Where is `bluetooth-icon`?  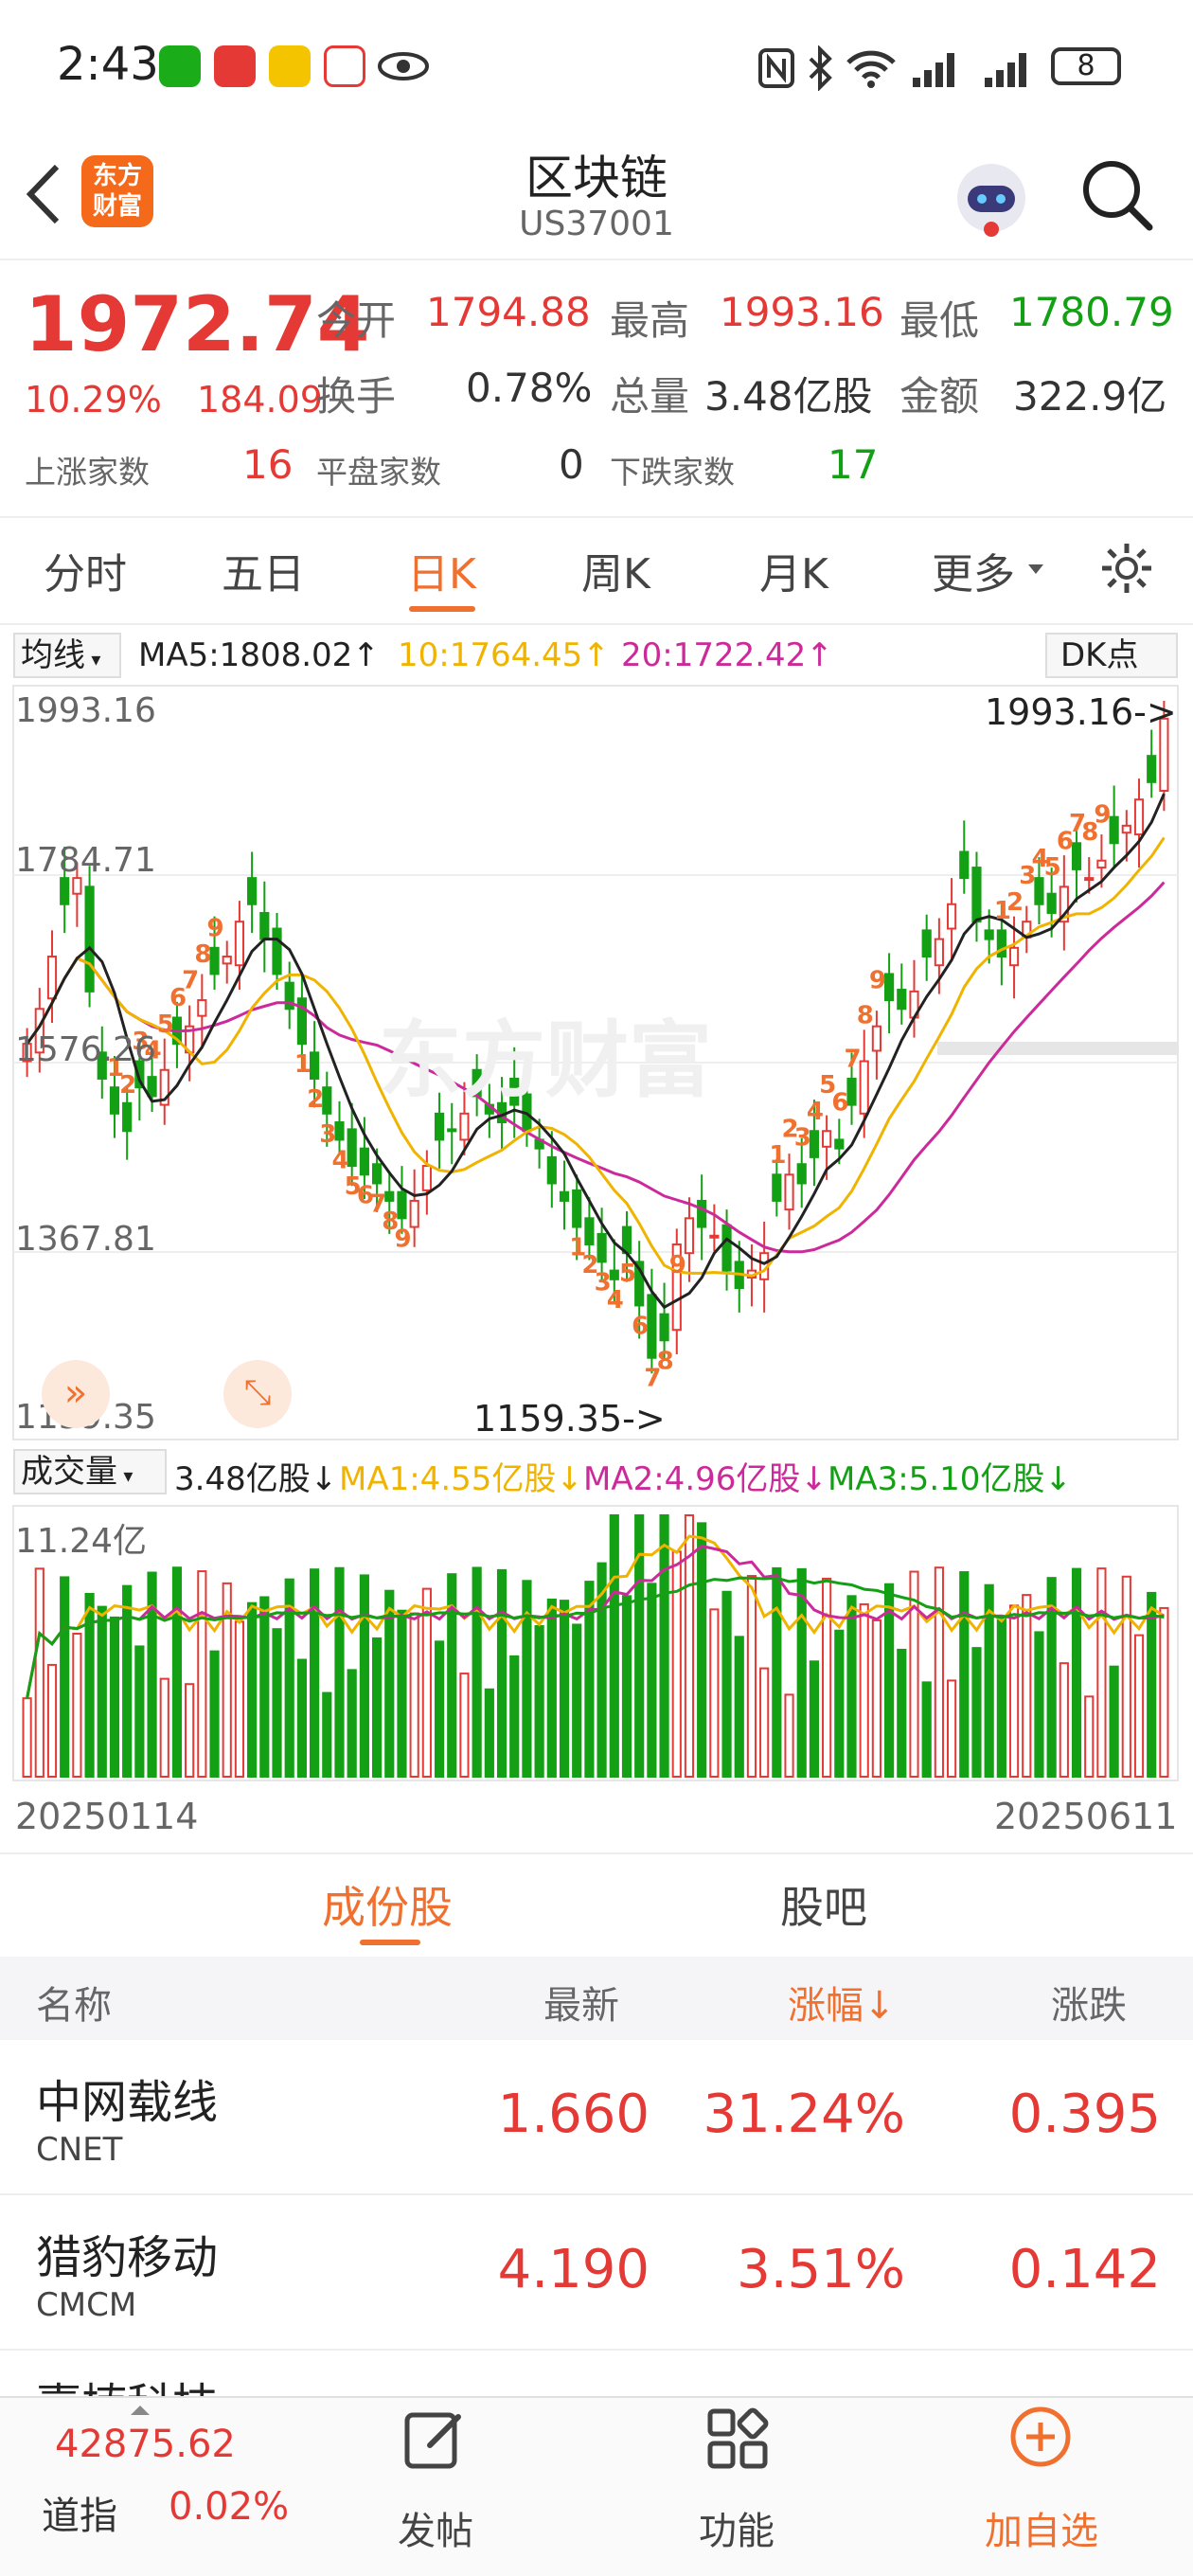 bluetooth-icon is located at coordinates (820, 68).